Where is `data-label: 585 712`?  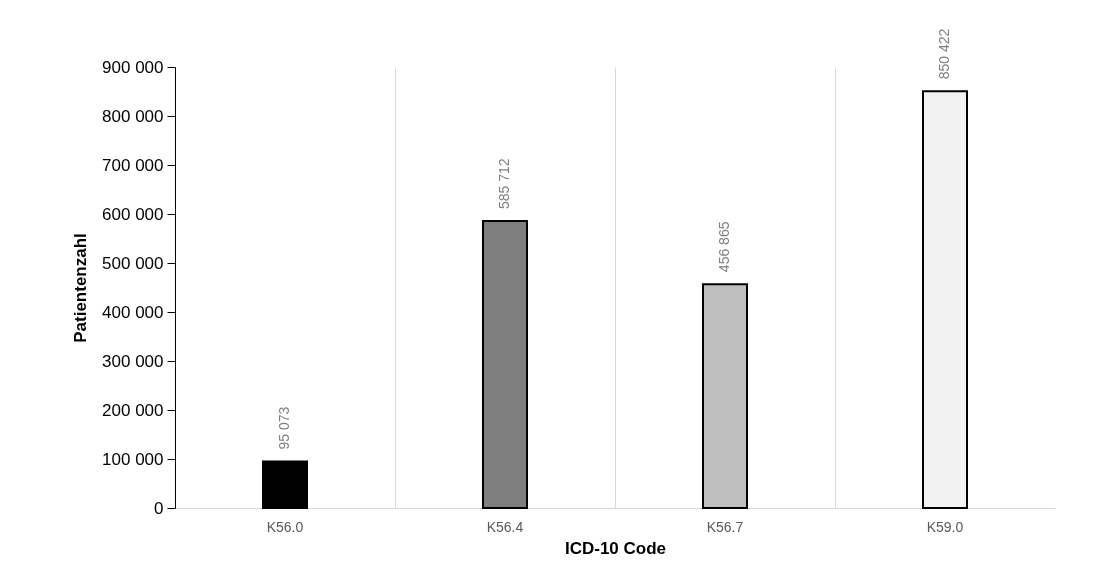 data-label: 585 712 is located at coordinates (504, 183).